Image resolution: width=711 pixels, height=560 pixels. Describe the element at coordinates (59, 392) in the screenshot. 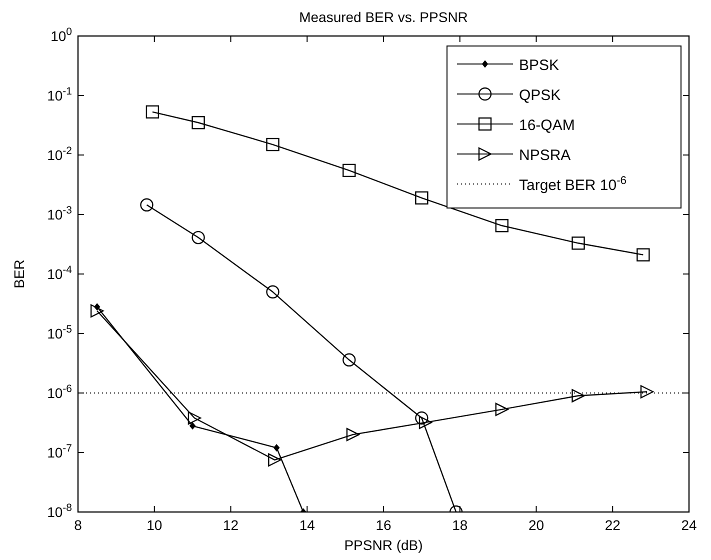

I see `y-tick-label: 10$^{-6}$` at that location.